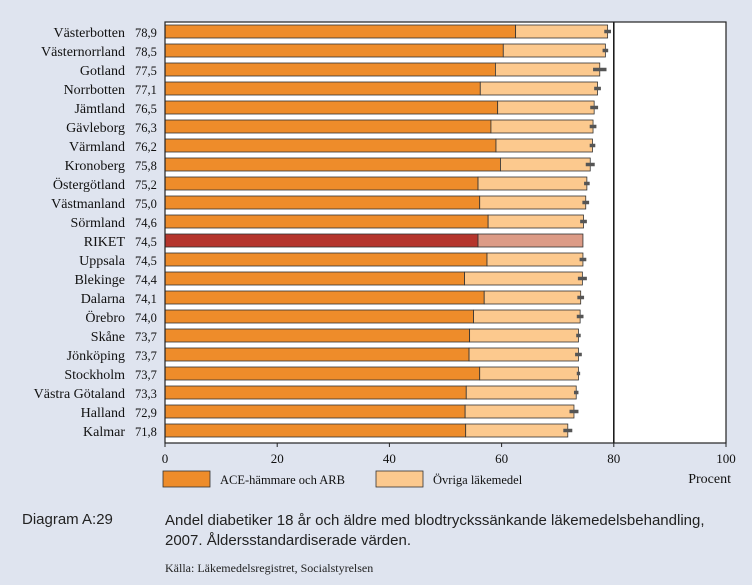 The image size is (752, 585). I want to click on value-label-5: 76,3, so click(146, 128).